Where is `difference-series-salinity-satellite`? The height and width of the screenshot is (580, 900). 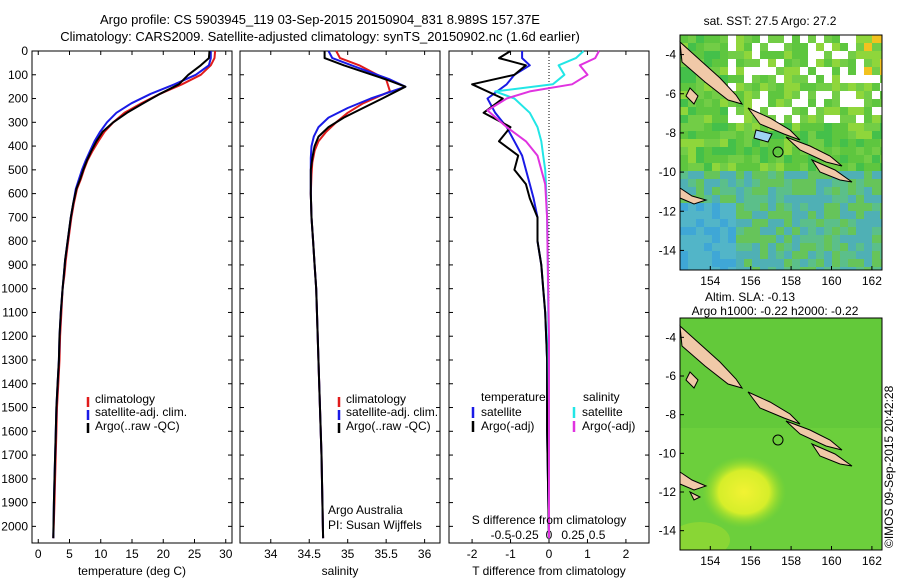 difference-series-salinity-satellite is located at coordinates (539, 294).